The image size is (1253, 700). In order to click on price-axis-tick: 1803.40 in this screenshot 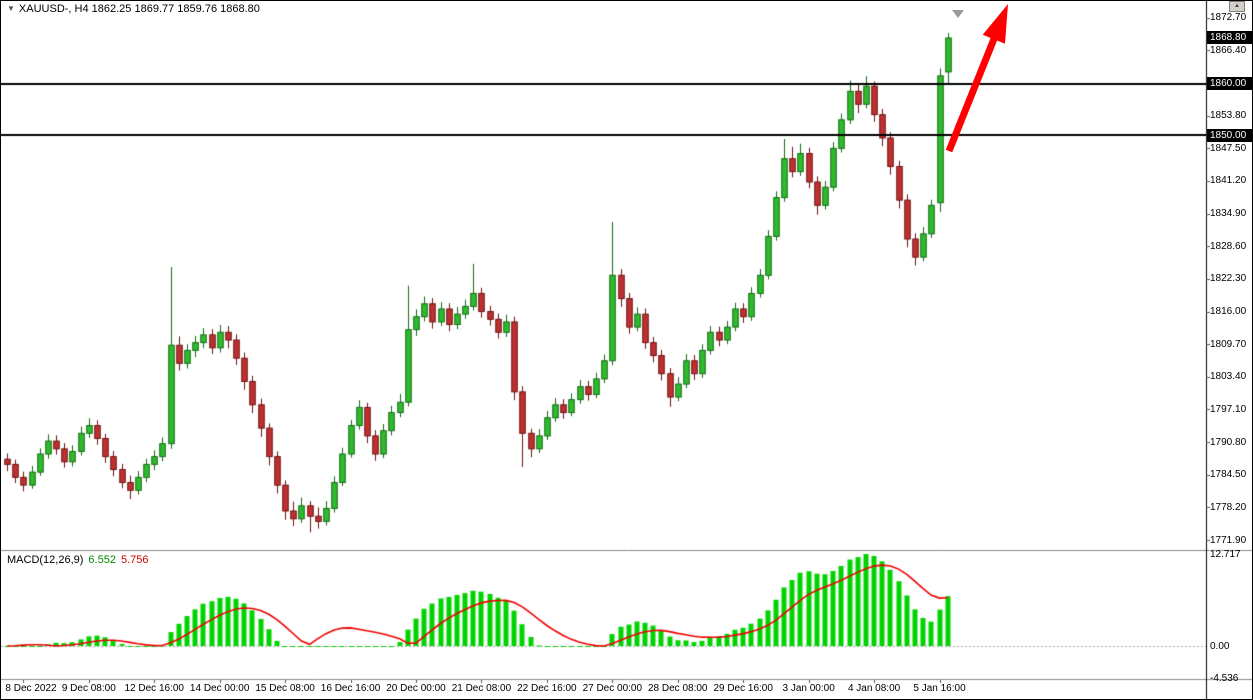, I will do `click(1228, 377)`.